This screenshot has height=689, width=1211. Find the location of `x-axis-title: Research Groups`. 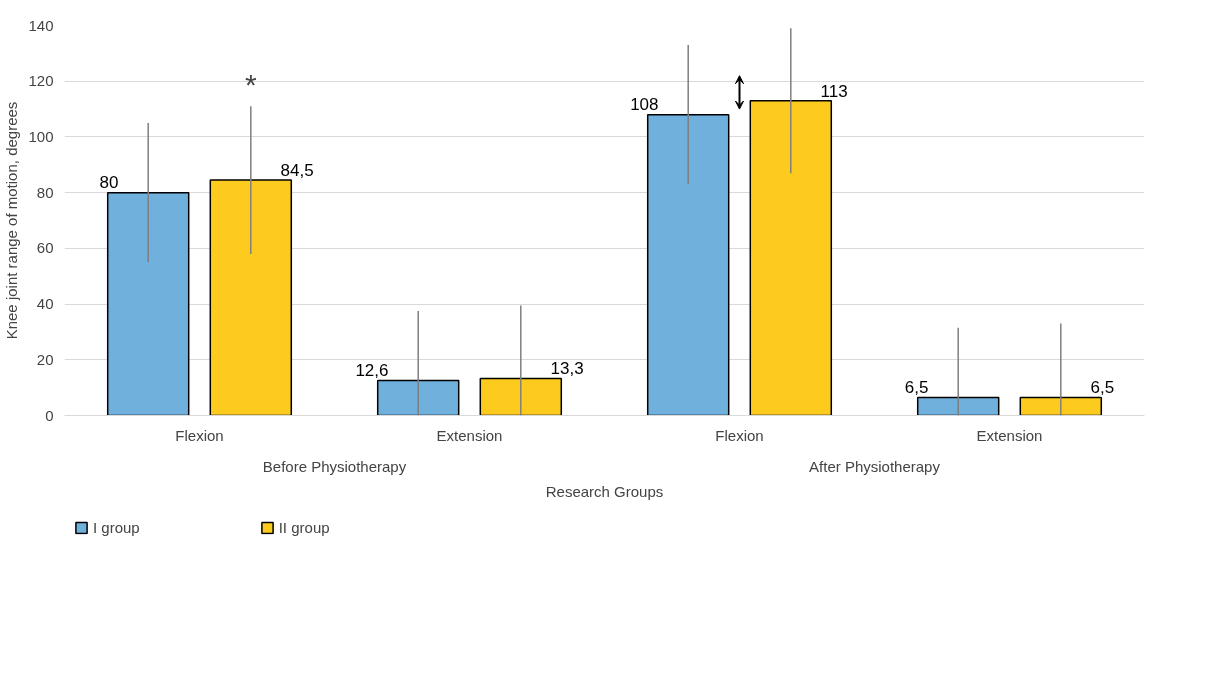

x-axis-title: Research Groups is located at coordinates (604, 491).